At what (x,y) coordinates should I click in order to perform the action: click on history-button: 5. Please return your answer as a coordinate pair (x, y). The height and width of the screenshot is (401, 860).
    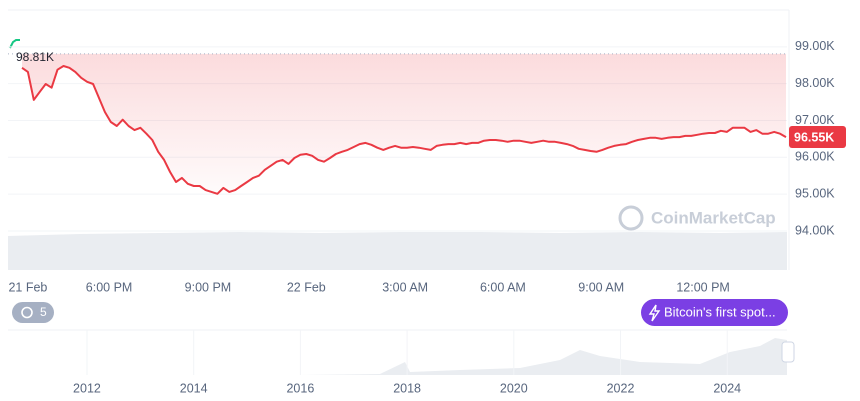
    Looking at the image, I should click on (33, 312).